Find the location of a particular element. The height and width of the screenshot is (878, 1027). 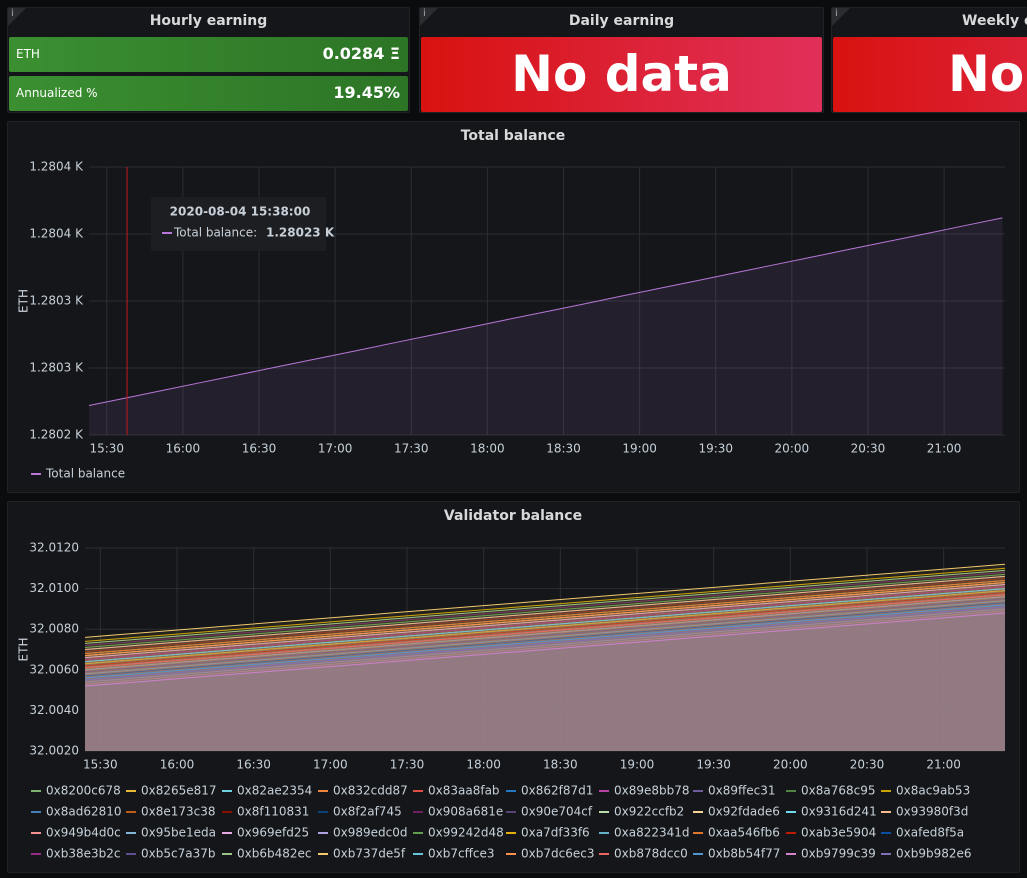

stat-panel: i Weekly earning No data is located at coordinates (929, 60).